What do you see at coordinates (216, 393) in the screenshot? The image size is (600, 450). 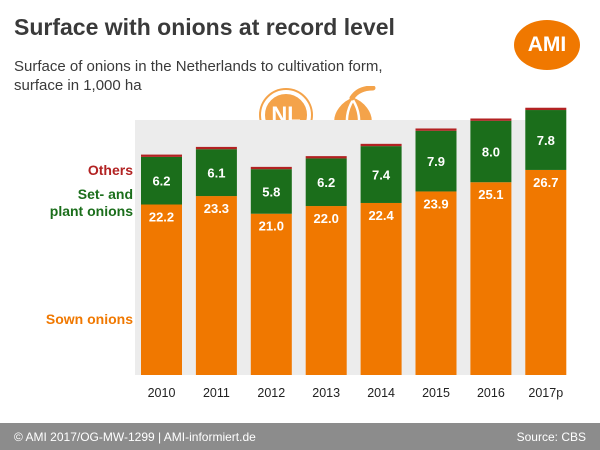 I see `category-label-2011: 2011` at bounding box center [216, 393].